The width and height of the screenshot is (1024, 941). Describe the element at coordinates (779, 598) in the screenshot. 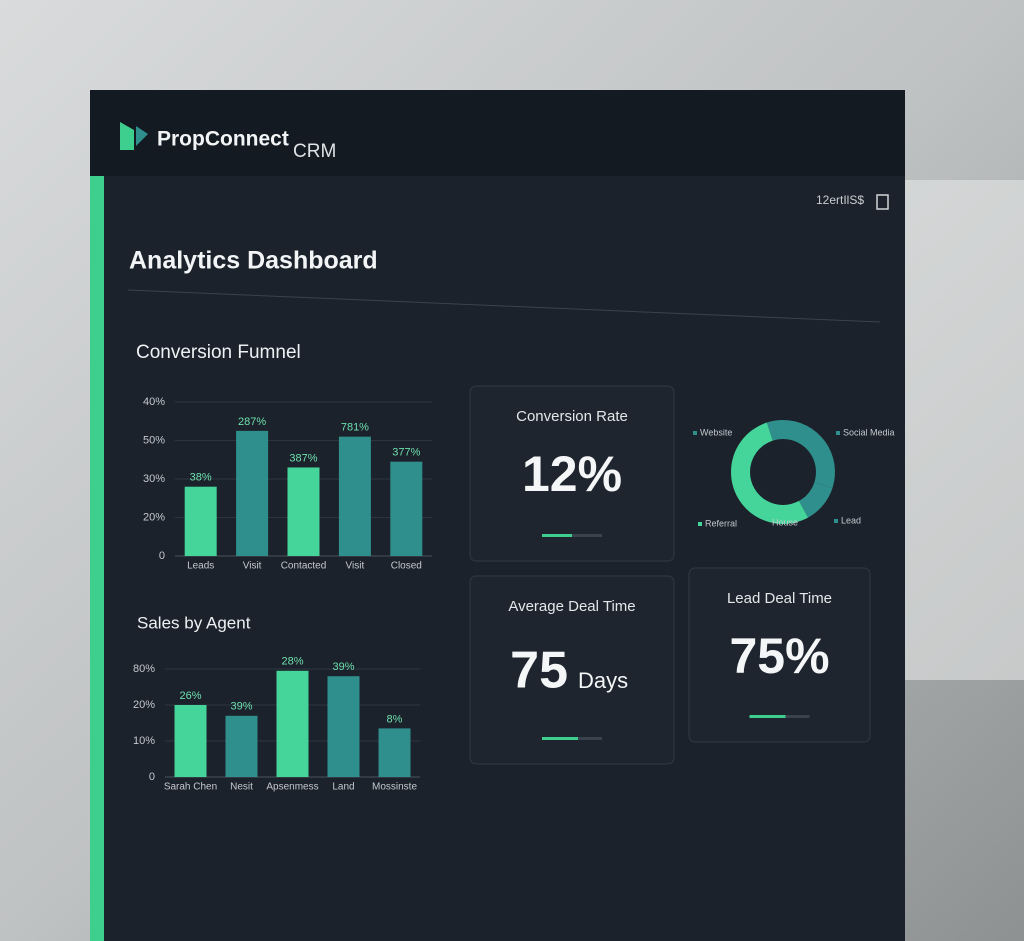

I see `kpi-title: Lead Deal Time` at that location.